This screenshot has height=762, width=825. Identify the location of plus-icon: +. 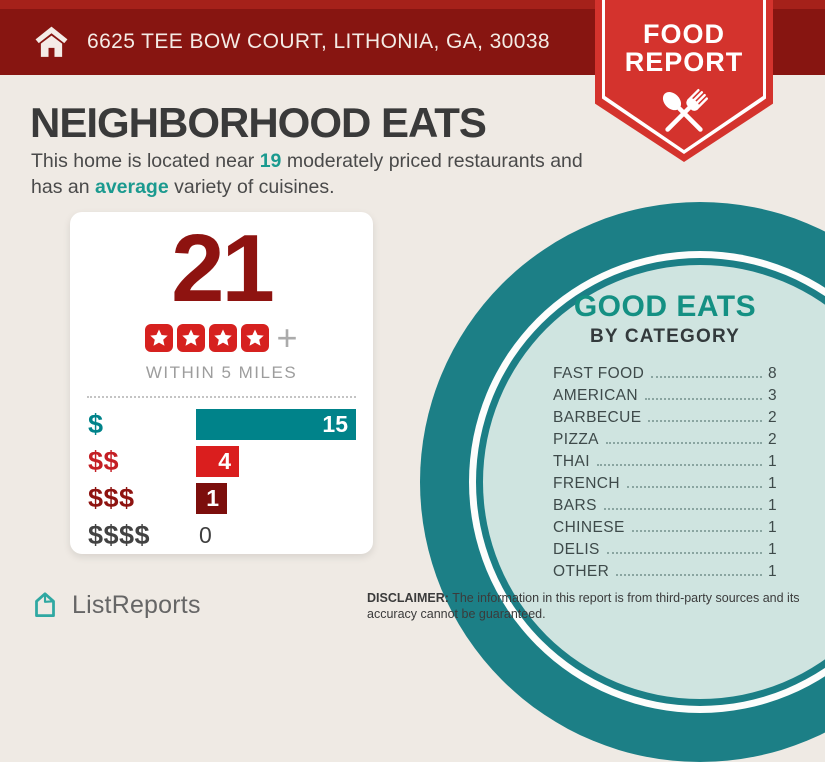
(287, 337).